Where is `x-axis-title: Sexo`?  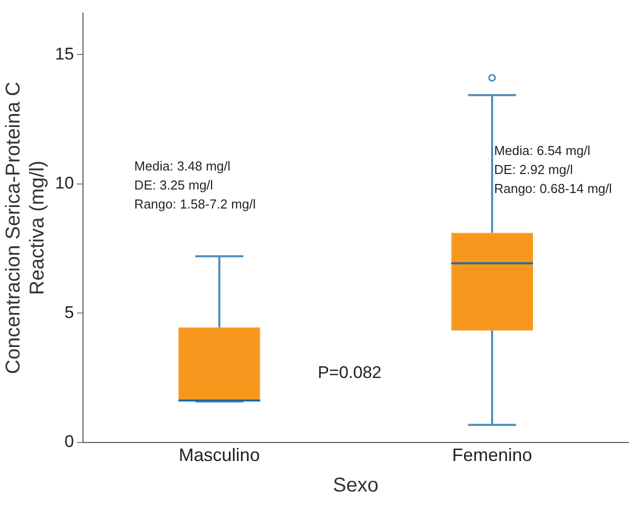
x-axis-title: Sexo is located at coordinates (355, 485).